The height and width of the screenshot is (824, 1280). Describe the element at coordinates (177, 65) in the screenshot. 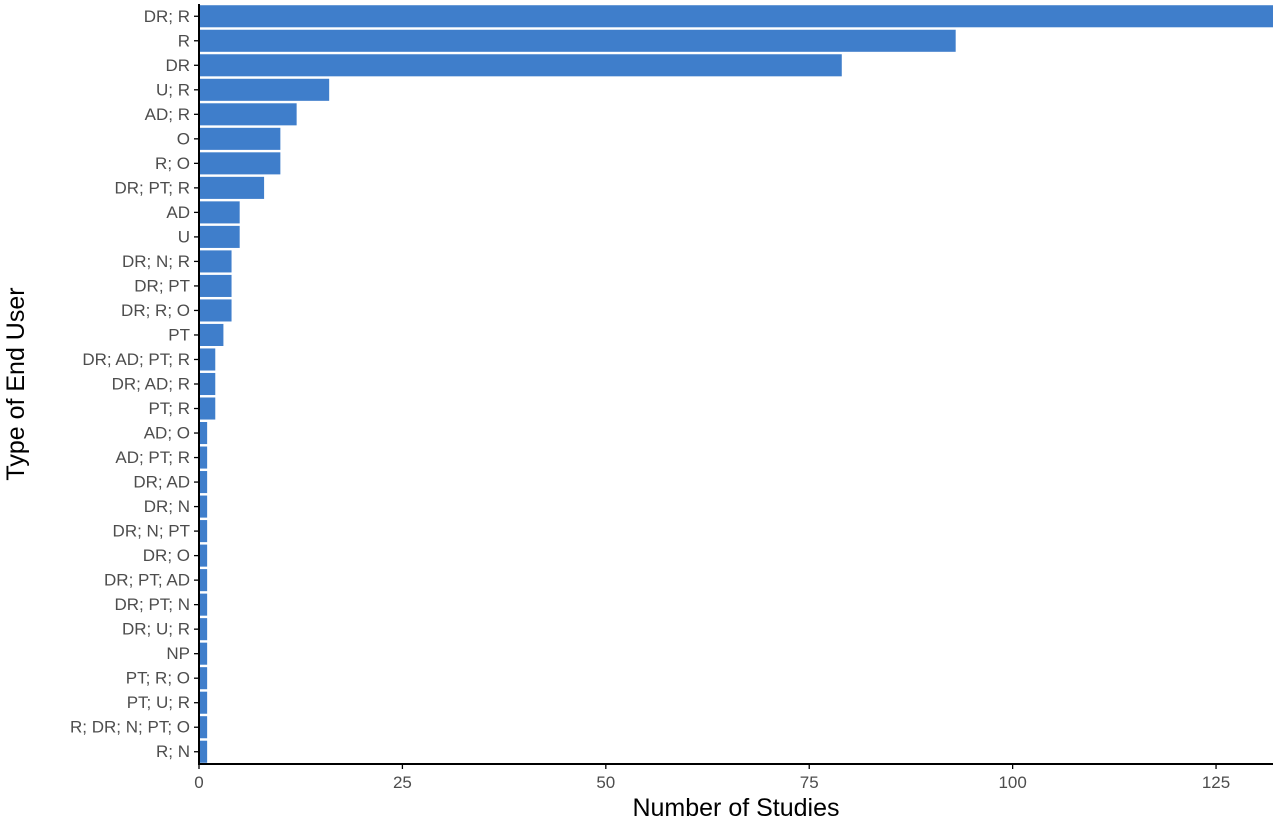

I see `y-tick-label: DR` at that location.